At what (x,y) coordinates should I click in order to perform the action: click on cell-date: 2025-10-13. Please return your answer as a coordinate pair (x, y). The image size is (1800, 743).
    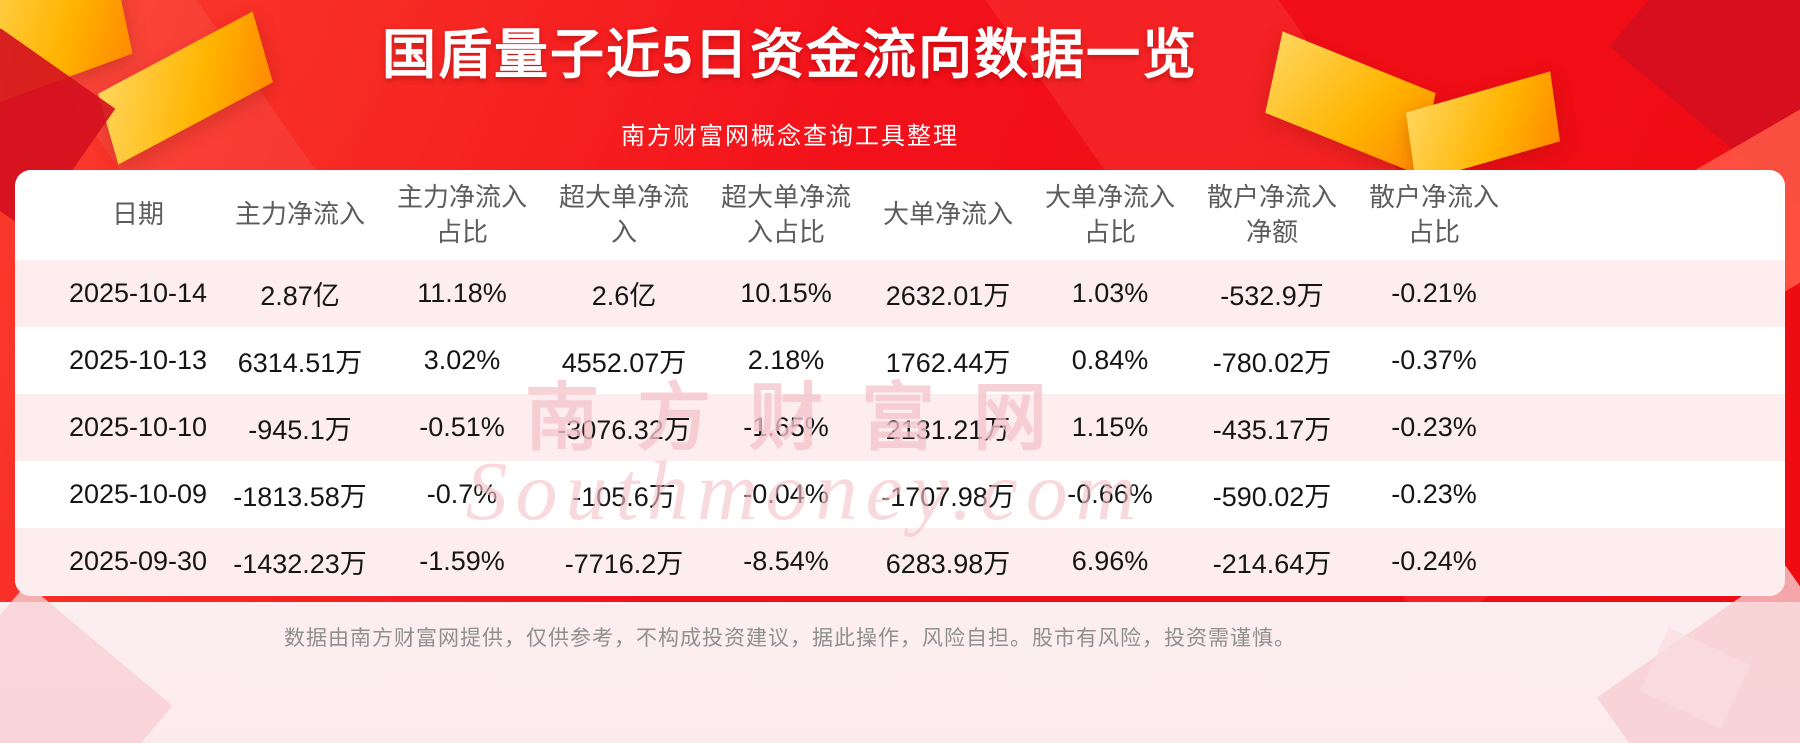
    Looking at the image, I should click on (138, 360).